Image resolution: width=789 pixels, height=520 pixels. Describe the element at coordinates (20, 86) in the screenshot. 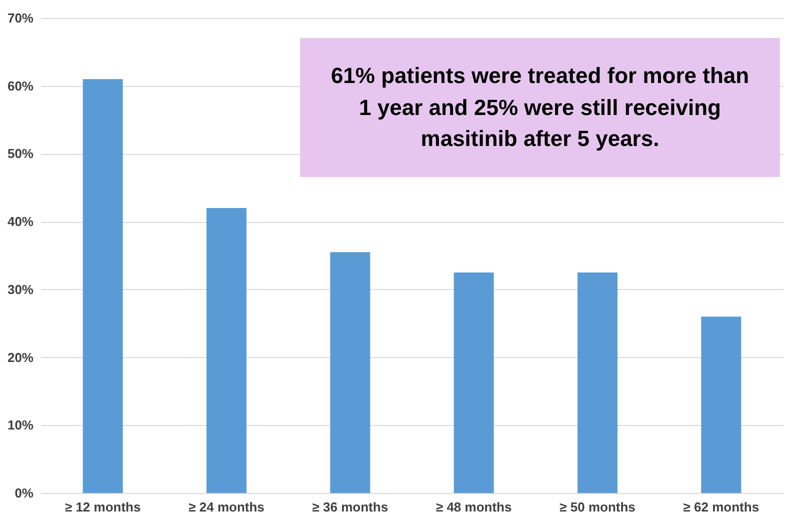

I see `y-tick-label: 60%` at that location.